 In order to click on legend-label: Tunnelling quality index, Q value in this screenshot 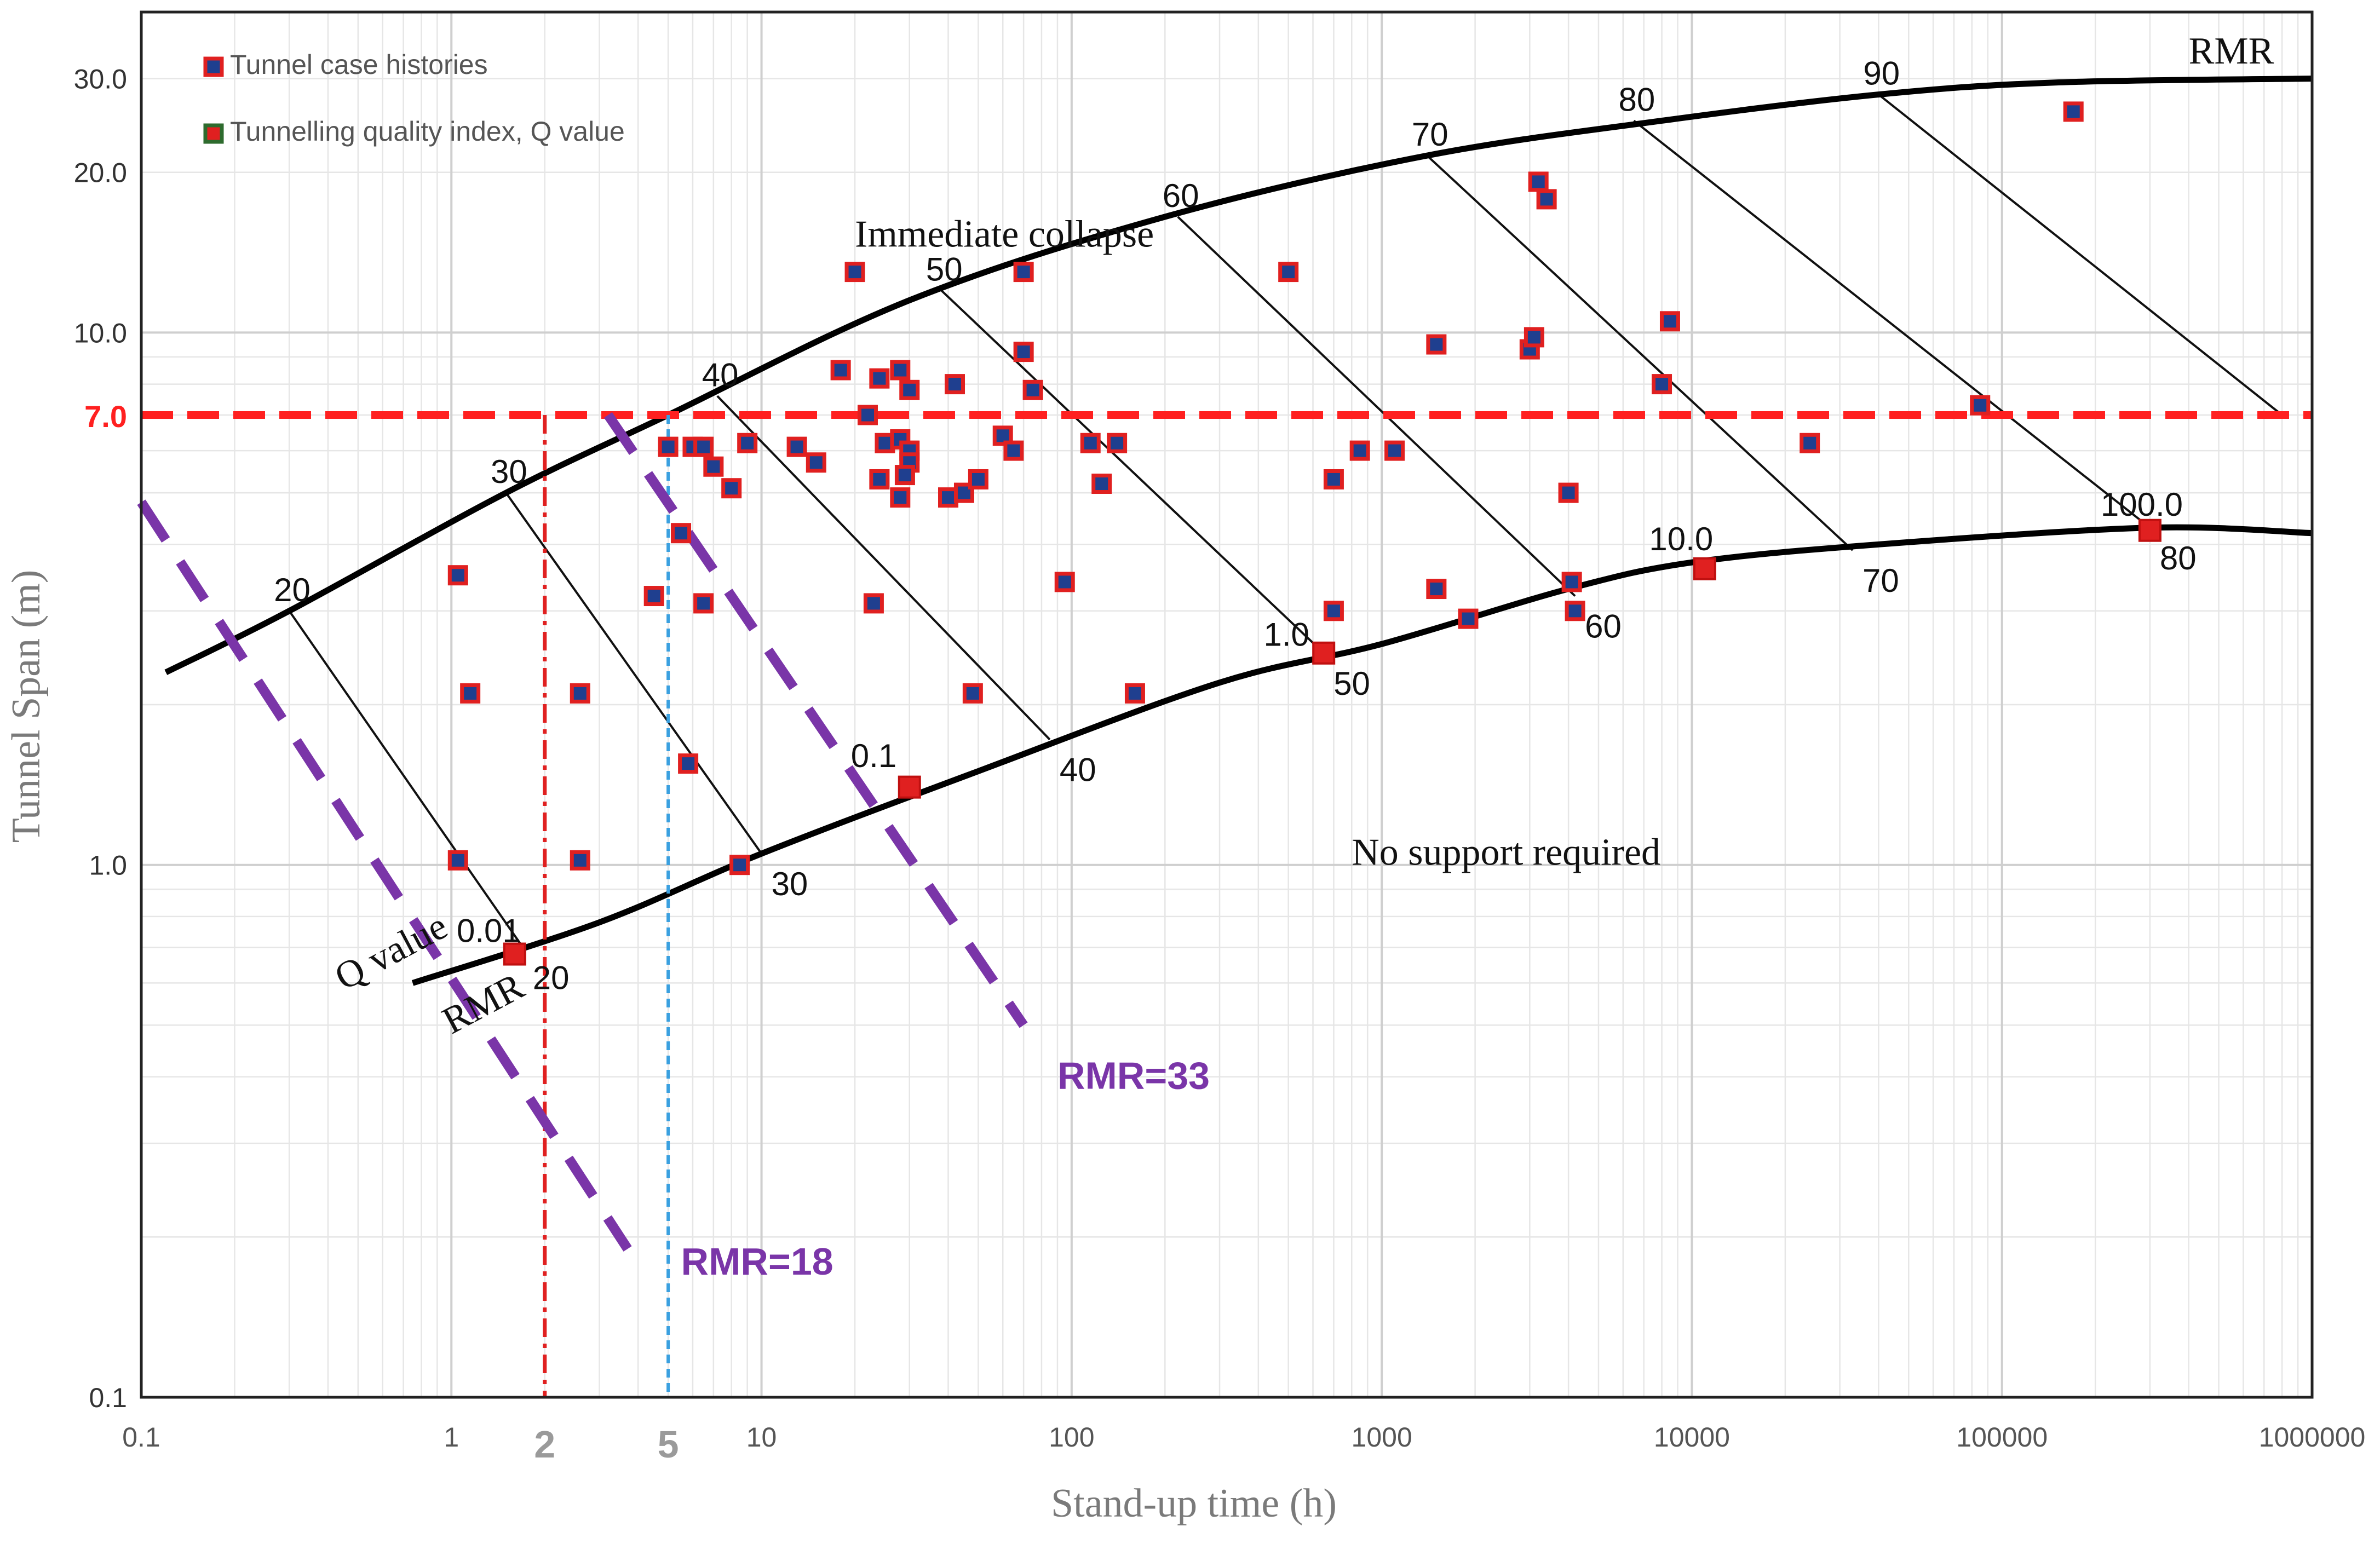, I will do `click(427, 131)`.